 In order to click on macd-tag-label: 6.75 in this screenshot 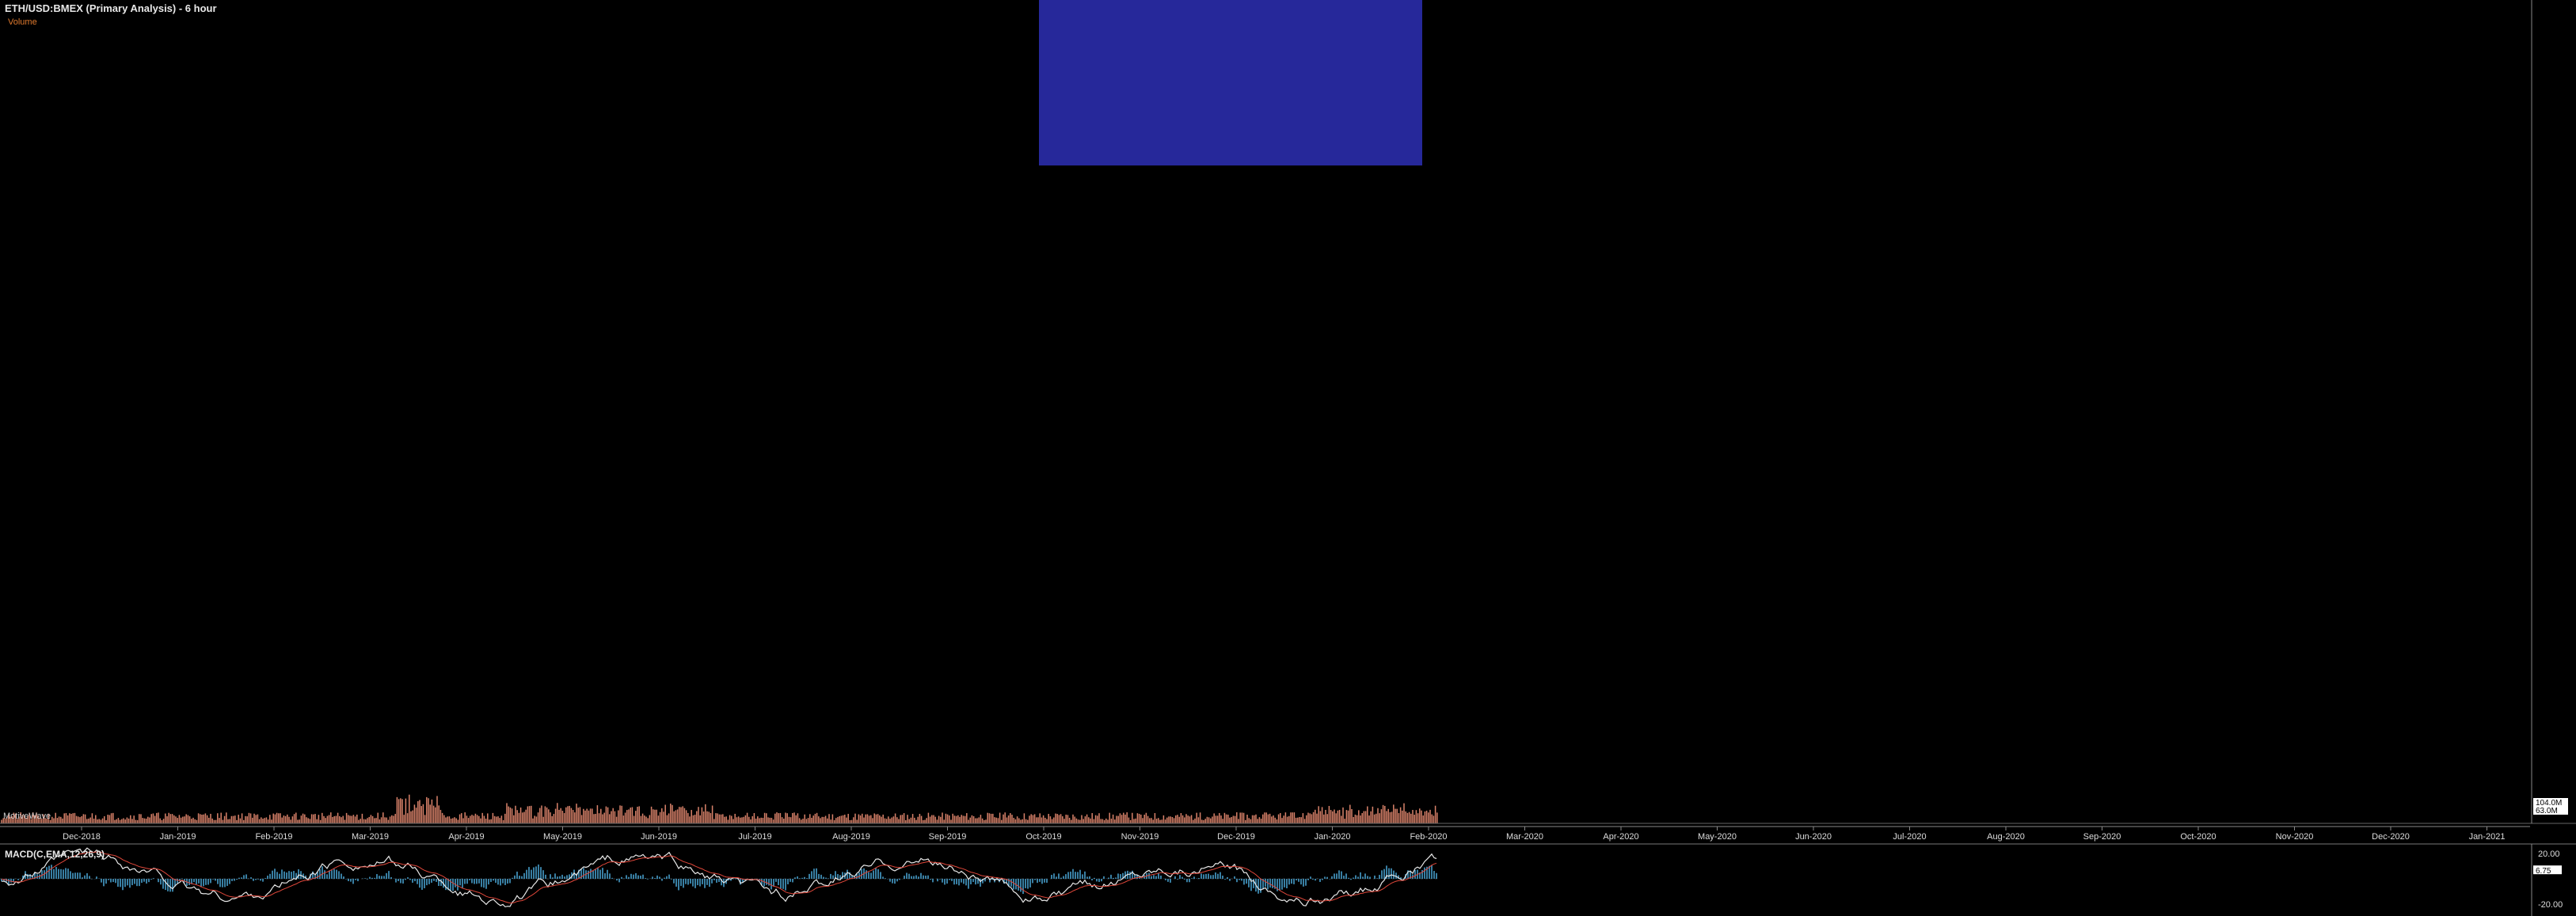, I will do `click(2543, 871)`.